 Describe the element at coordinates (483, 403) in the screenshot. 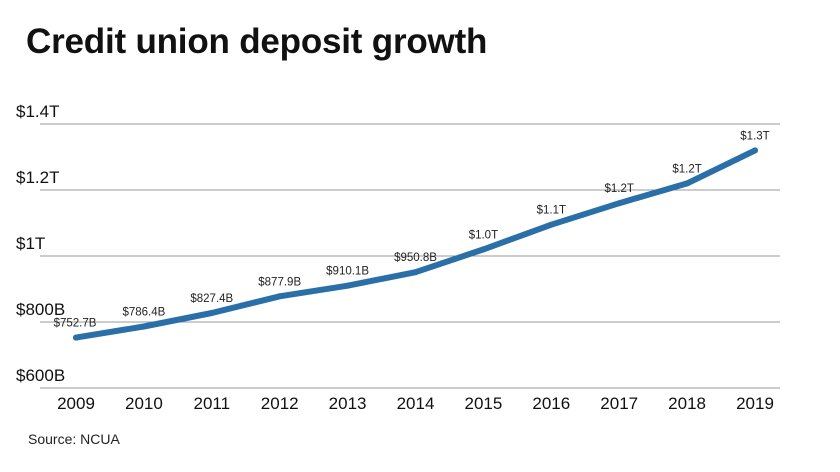

I see `x-tick-label: 2015` at that location.